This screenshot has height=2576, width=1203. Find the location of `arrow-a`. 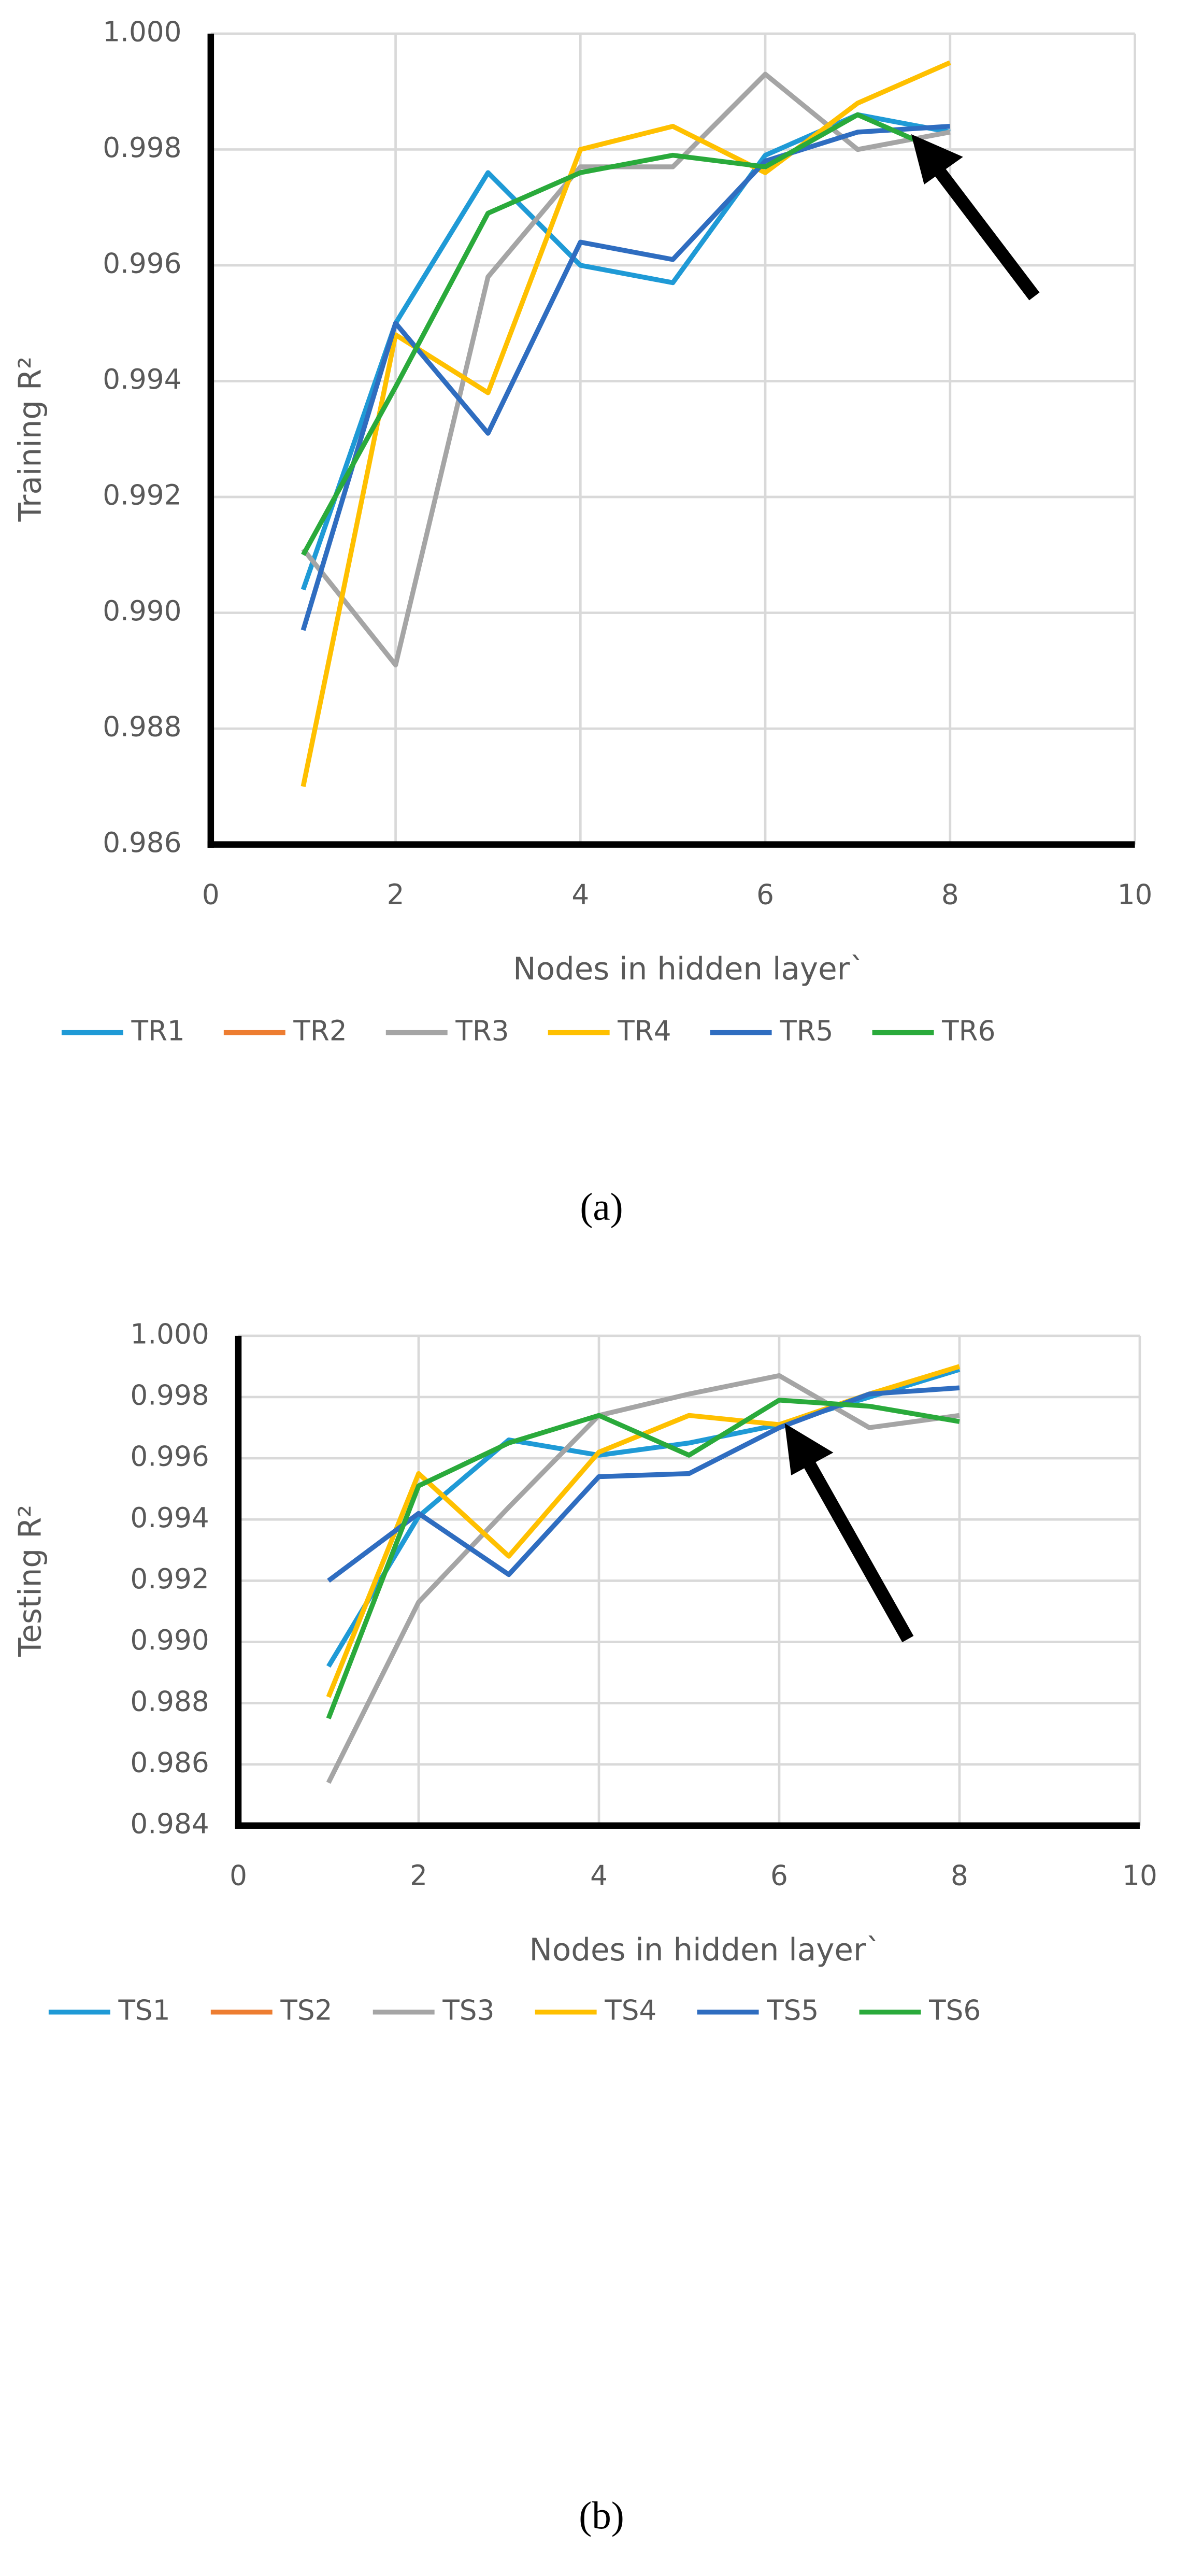

arrow-a is located at coordinates (975, 217).